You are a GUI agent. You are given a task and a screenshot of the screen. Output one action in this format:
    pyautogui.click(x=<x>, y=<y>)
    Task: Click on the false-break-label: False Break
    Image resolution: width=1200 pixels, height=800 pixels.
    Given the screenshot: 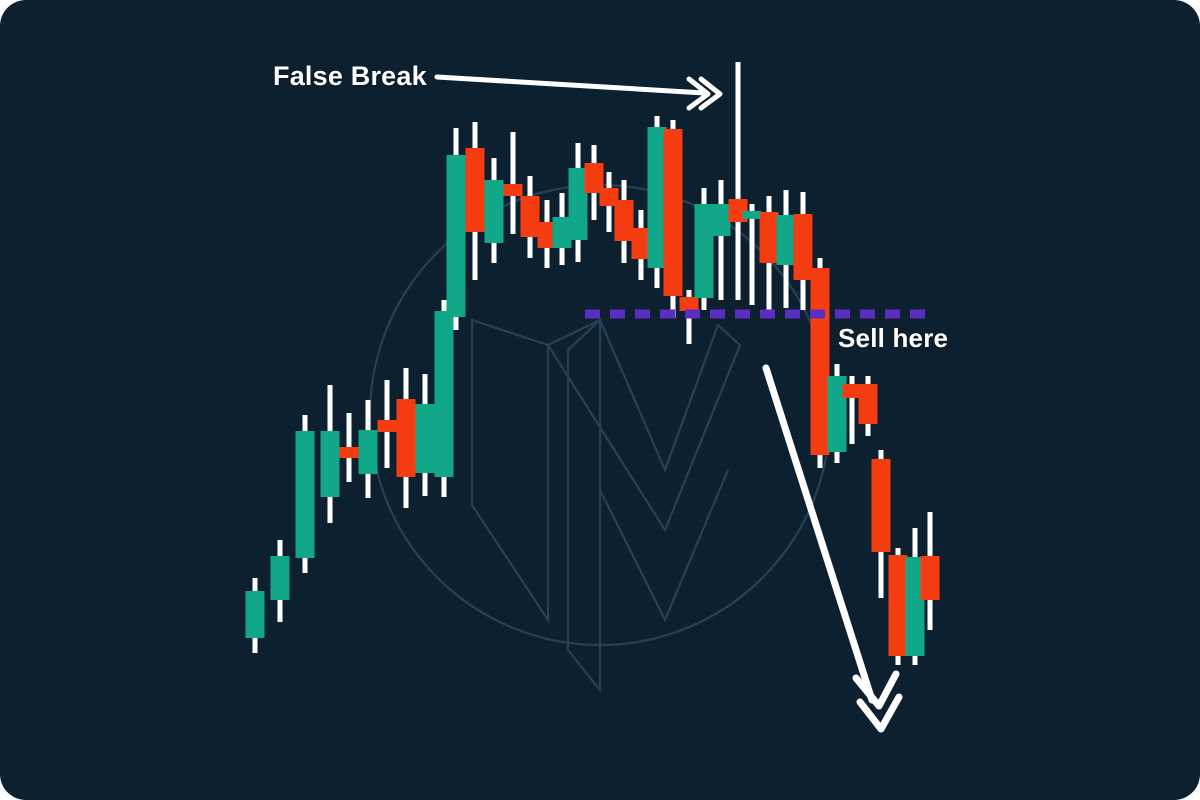 What is the action you would take?
    pyautogui.click(x=350, y=76)
    